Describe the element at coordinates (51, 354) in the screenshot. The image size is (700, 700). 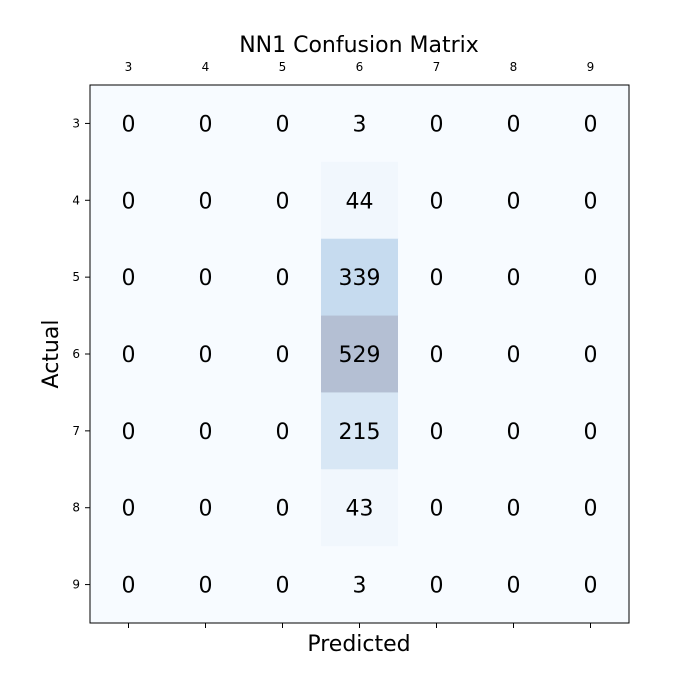
I see `y-axis-label: Actual` at that location.